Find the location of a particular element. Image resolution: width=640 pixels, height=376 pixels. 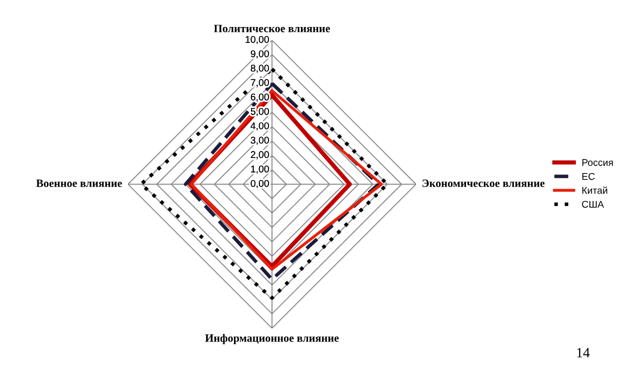

y-tick-label: 1,00 is located at coordinates (260, 170).